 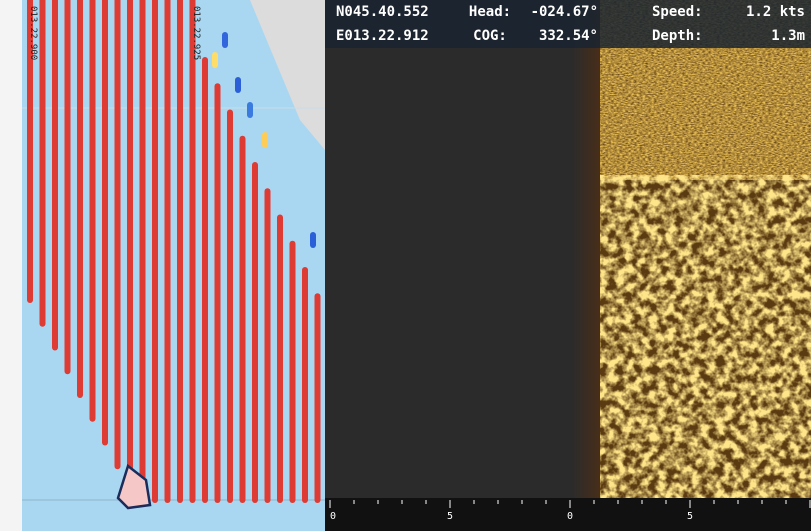 What do you see at coordinates (33, 33) in the screenshot?
I see `grid-label: 013.22.900` at bounding box center [33, 33].